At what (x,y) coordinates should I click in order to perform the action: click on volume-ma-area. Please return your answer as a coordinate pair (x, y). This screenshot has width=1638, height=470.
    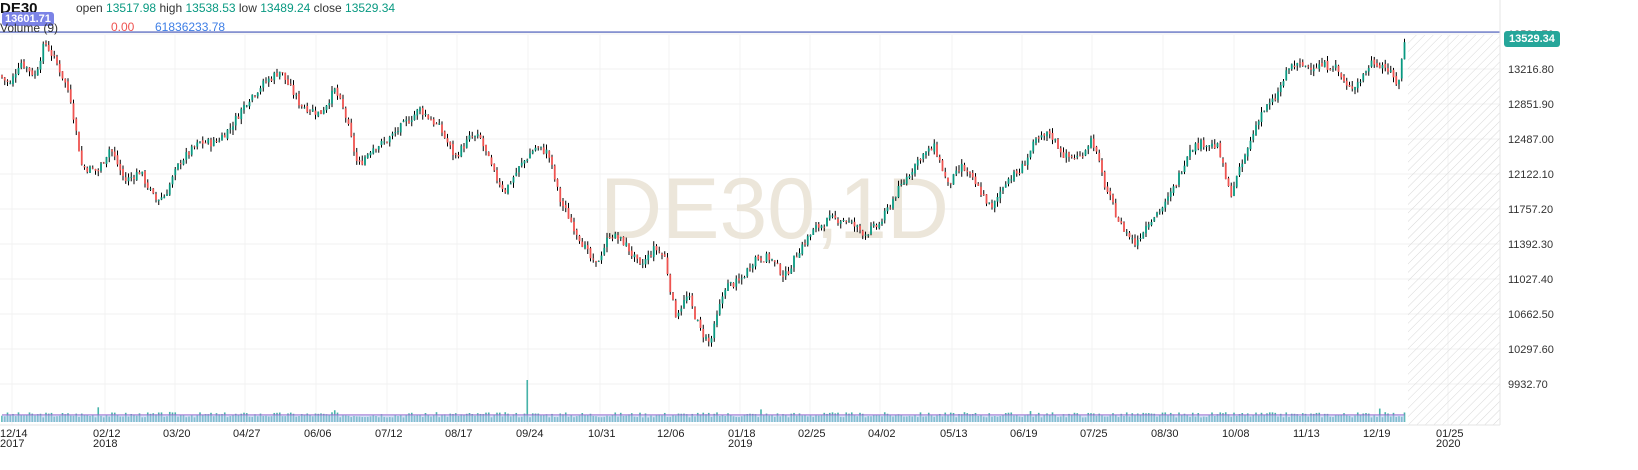
    Looking at the image, I should click on (703, 418).